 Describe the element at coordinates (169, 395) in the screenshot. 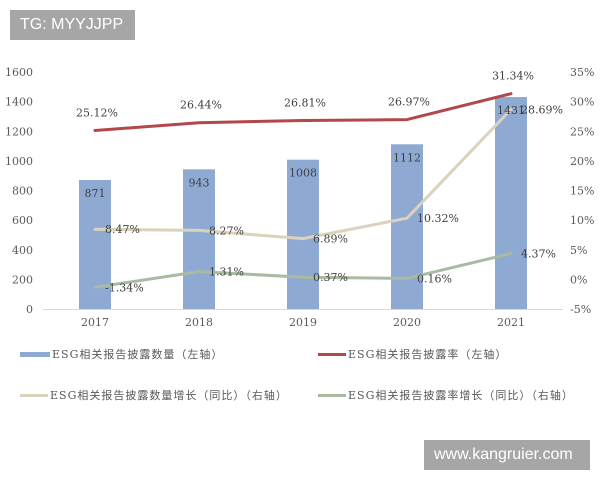

I see `legend-label: ESG相关报告披露数量增长（同比）（右轴）` at that location.